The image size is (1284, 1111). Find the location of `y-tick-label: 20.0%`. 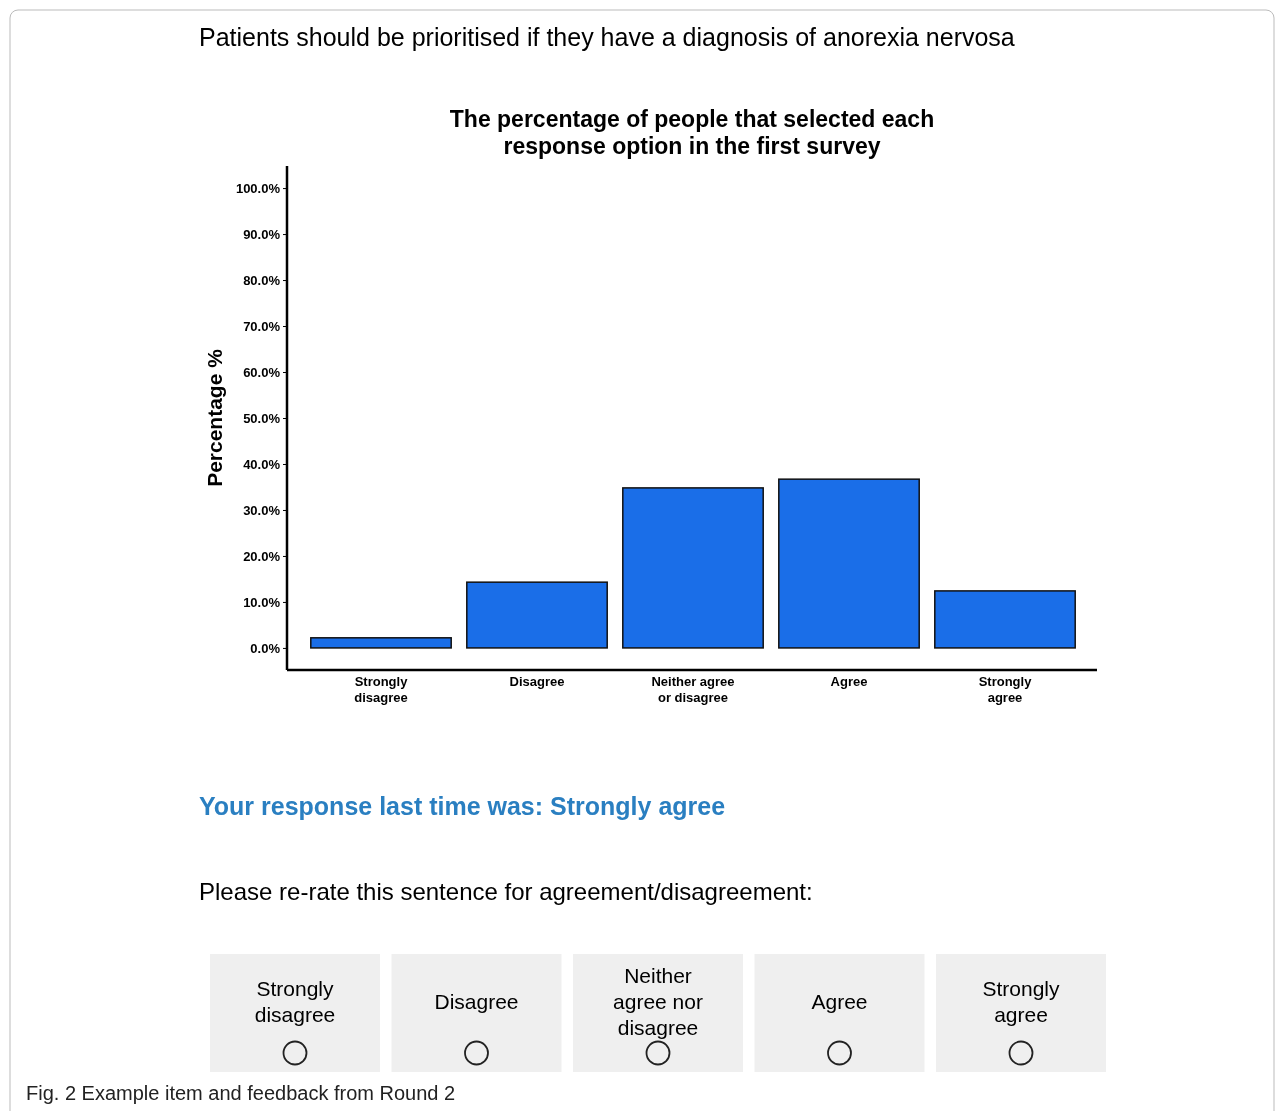

y-tick-label: 20.0% is located at coordinates (262, 556).